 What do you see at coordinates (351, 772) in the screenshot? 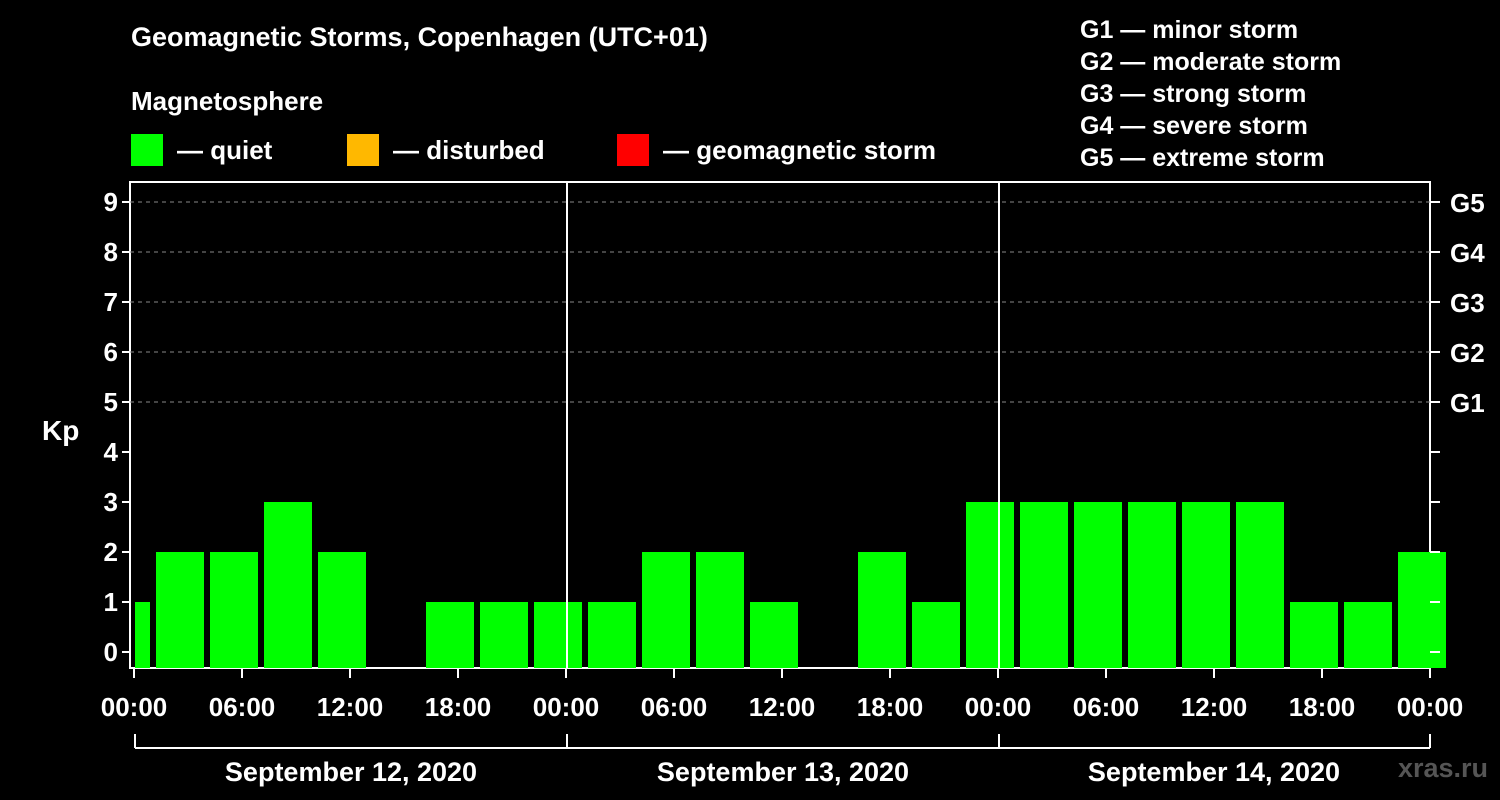
I see `day-label: September 12, 2020` at bounding box center [351, 772].